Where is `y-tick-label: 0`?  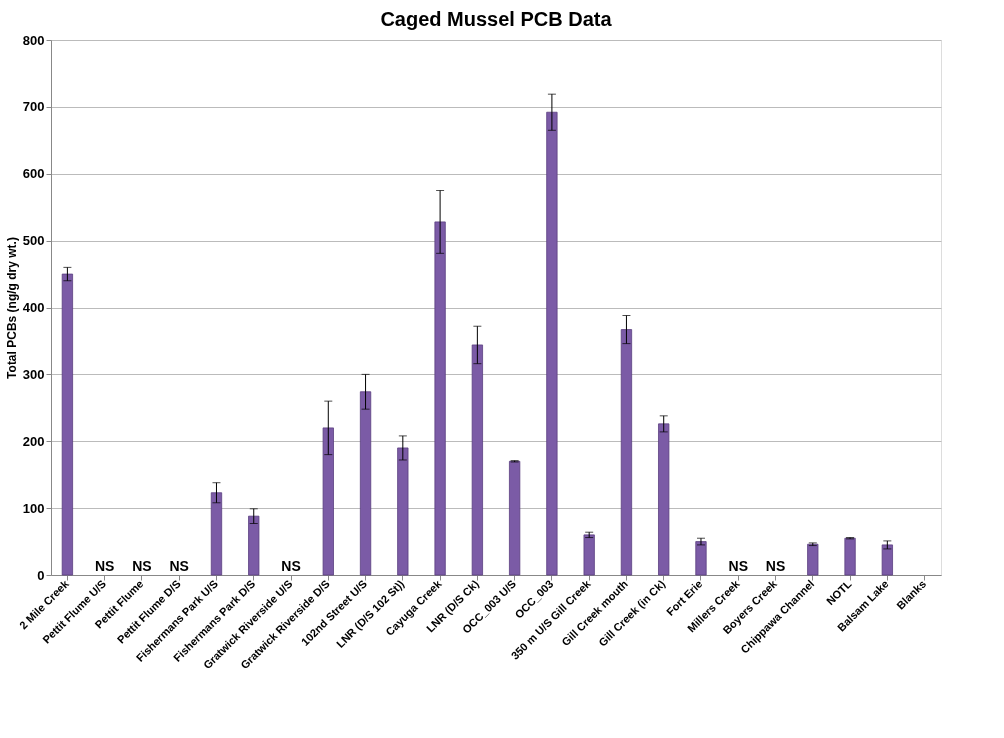 y-tick-label: 0 is located at coordinates (41, 575).